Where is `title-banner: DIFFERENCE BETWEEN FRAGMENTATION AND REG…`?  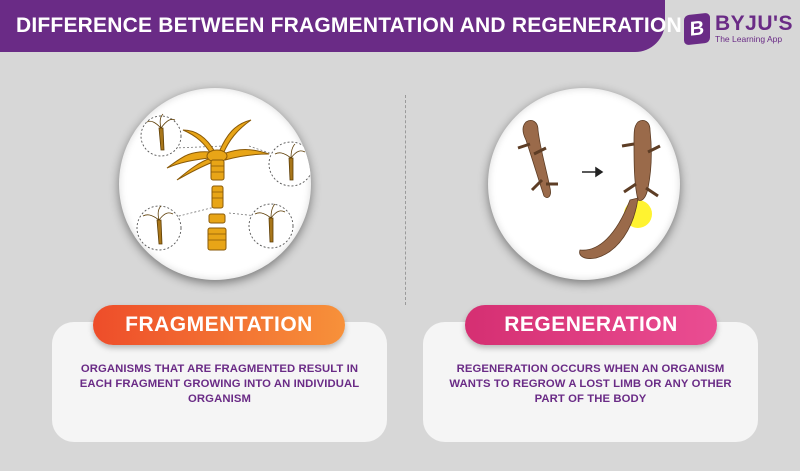
title-banner: DIFFERENCE BETWEEN FRAGMENTATION AND REG… is located at coordinates (341, 26).